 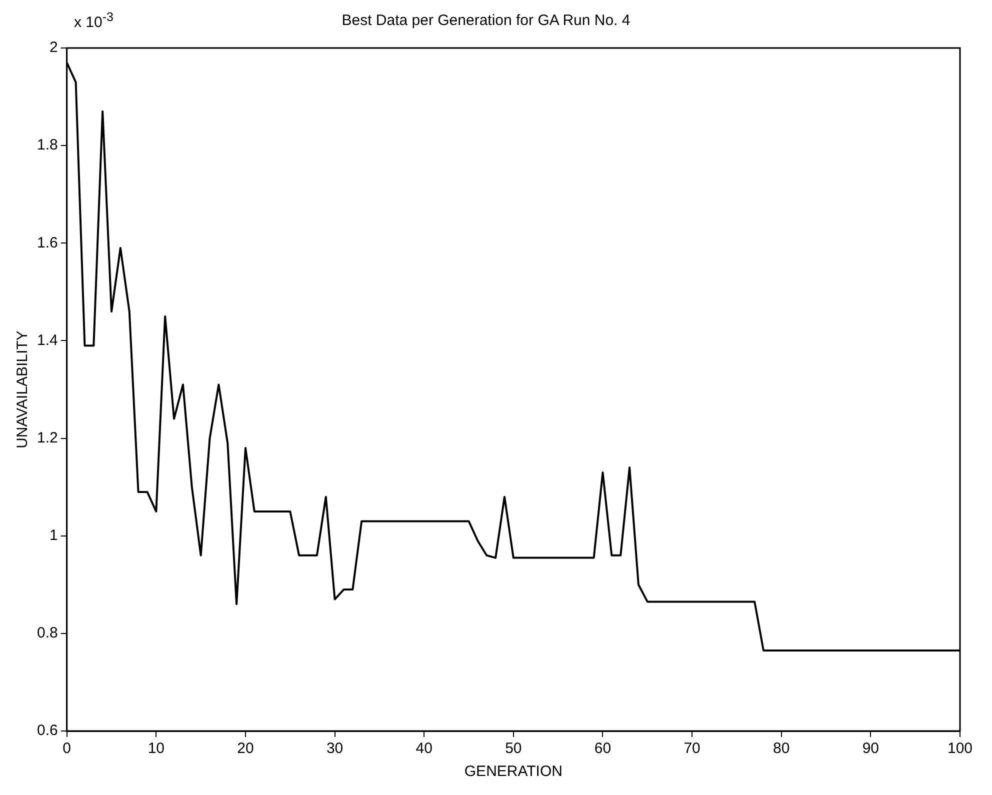 I want to click on x-tick-label: 50, so click(x=513, y=749).